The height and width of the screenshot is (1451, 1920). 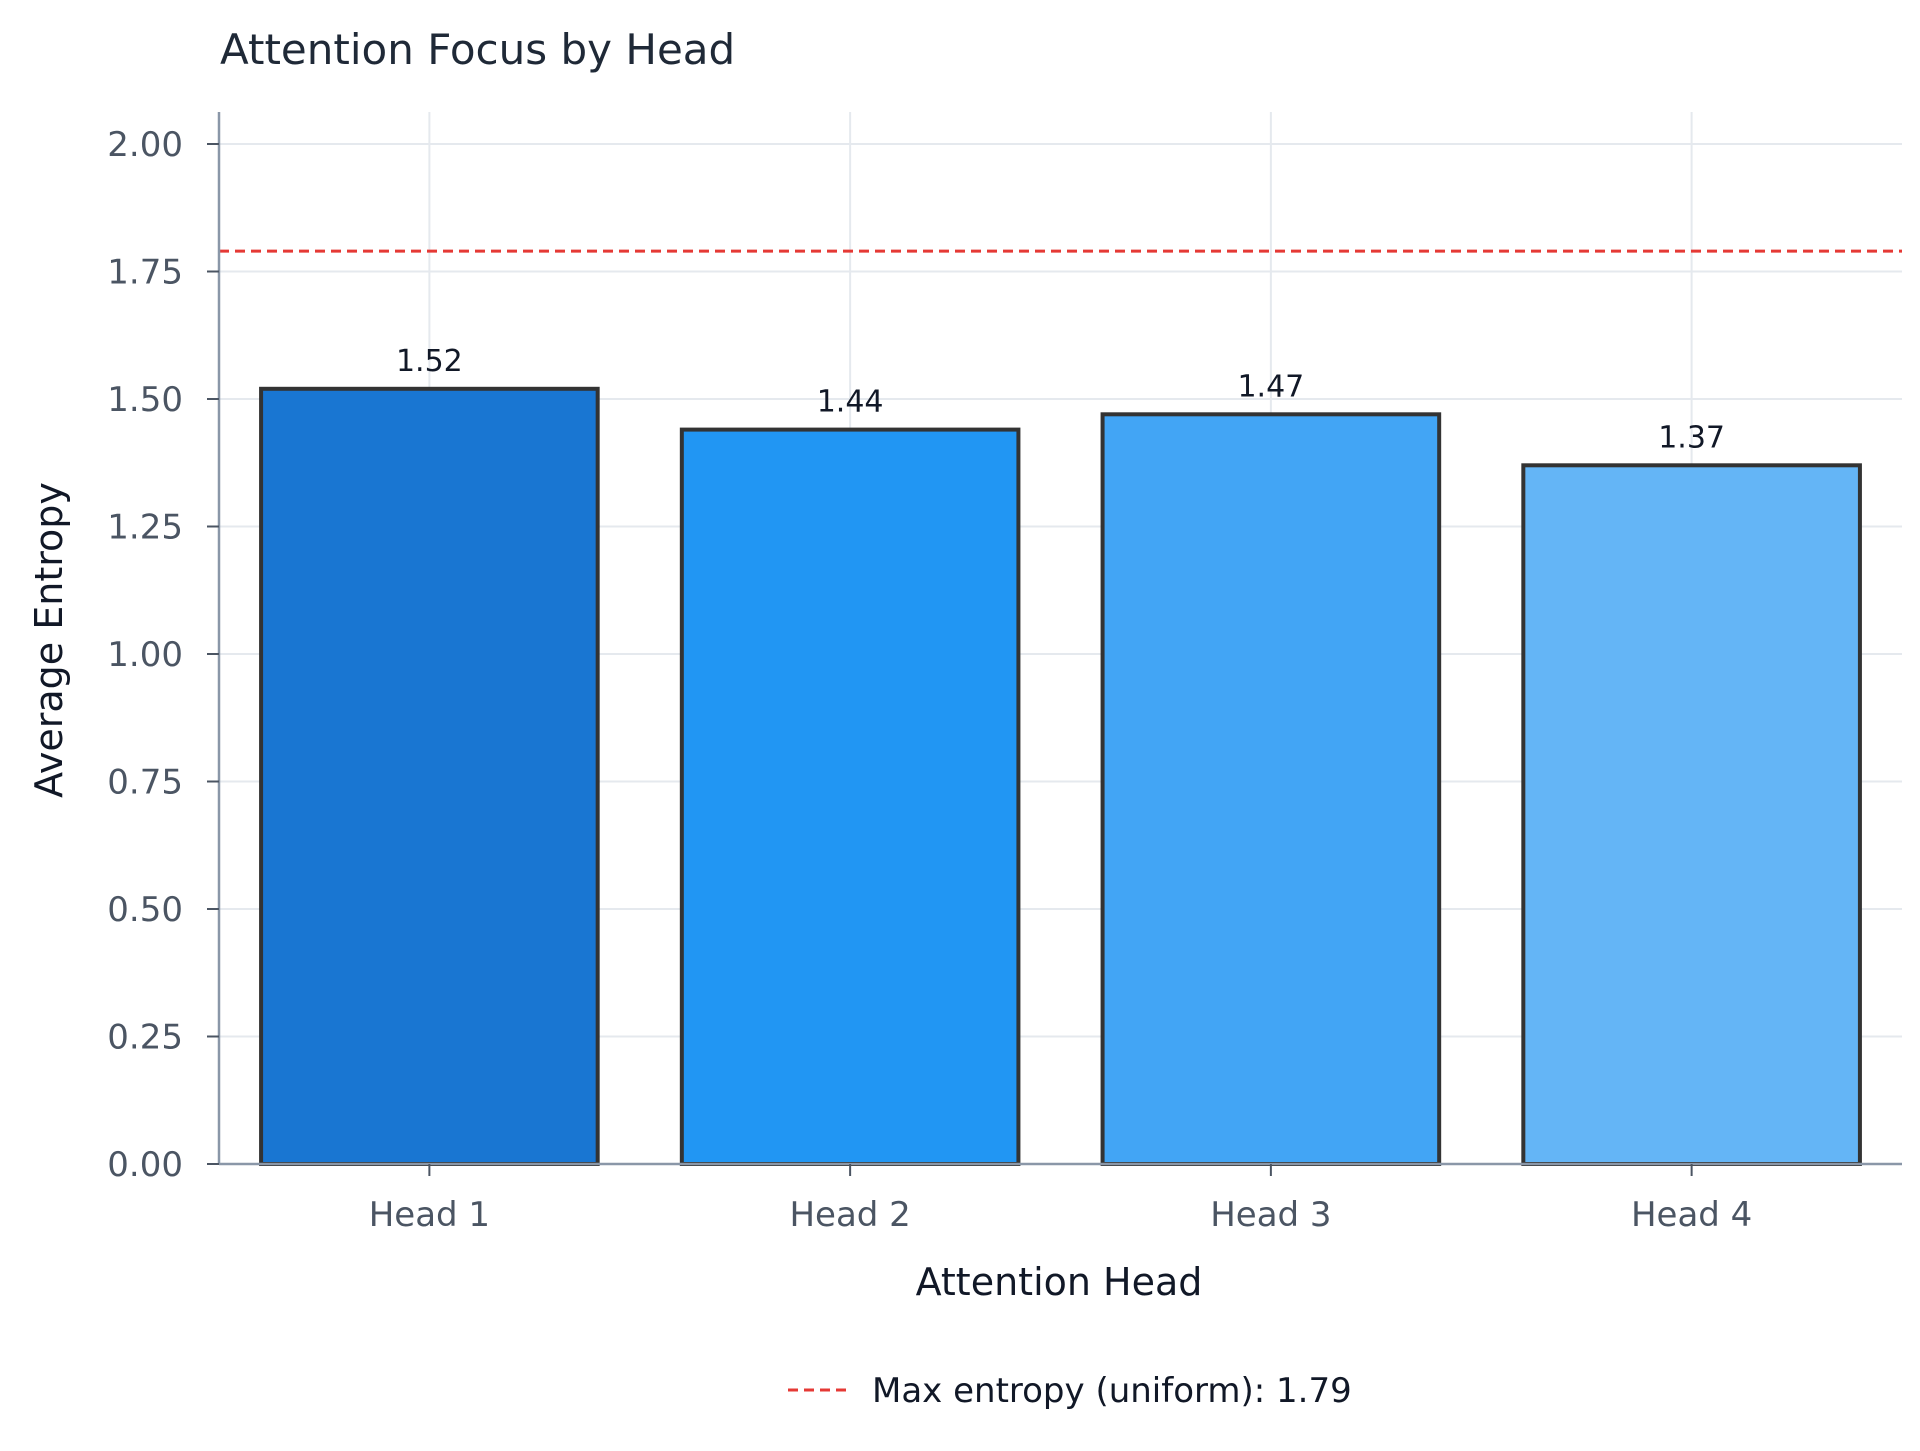 What do you see at coordinates (1270, 386) in the screenshot?
I see `bar-value-label: 1.47` at bounding box center [1270, 386].